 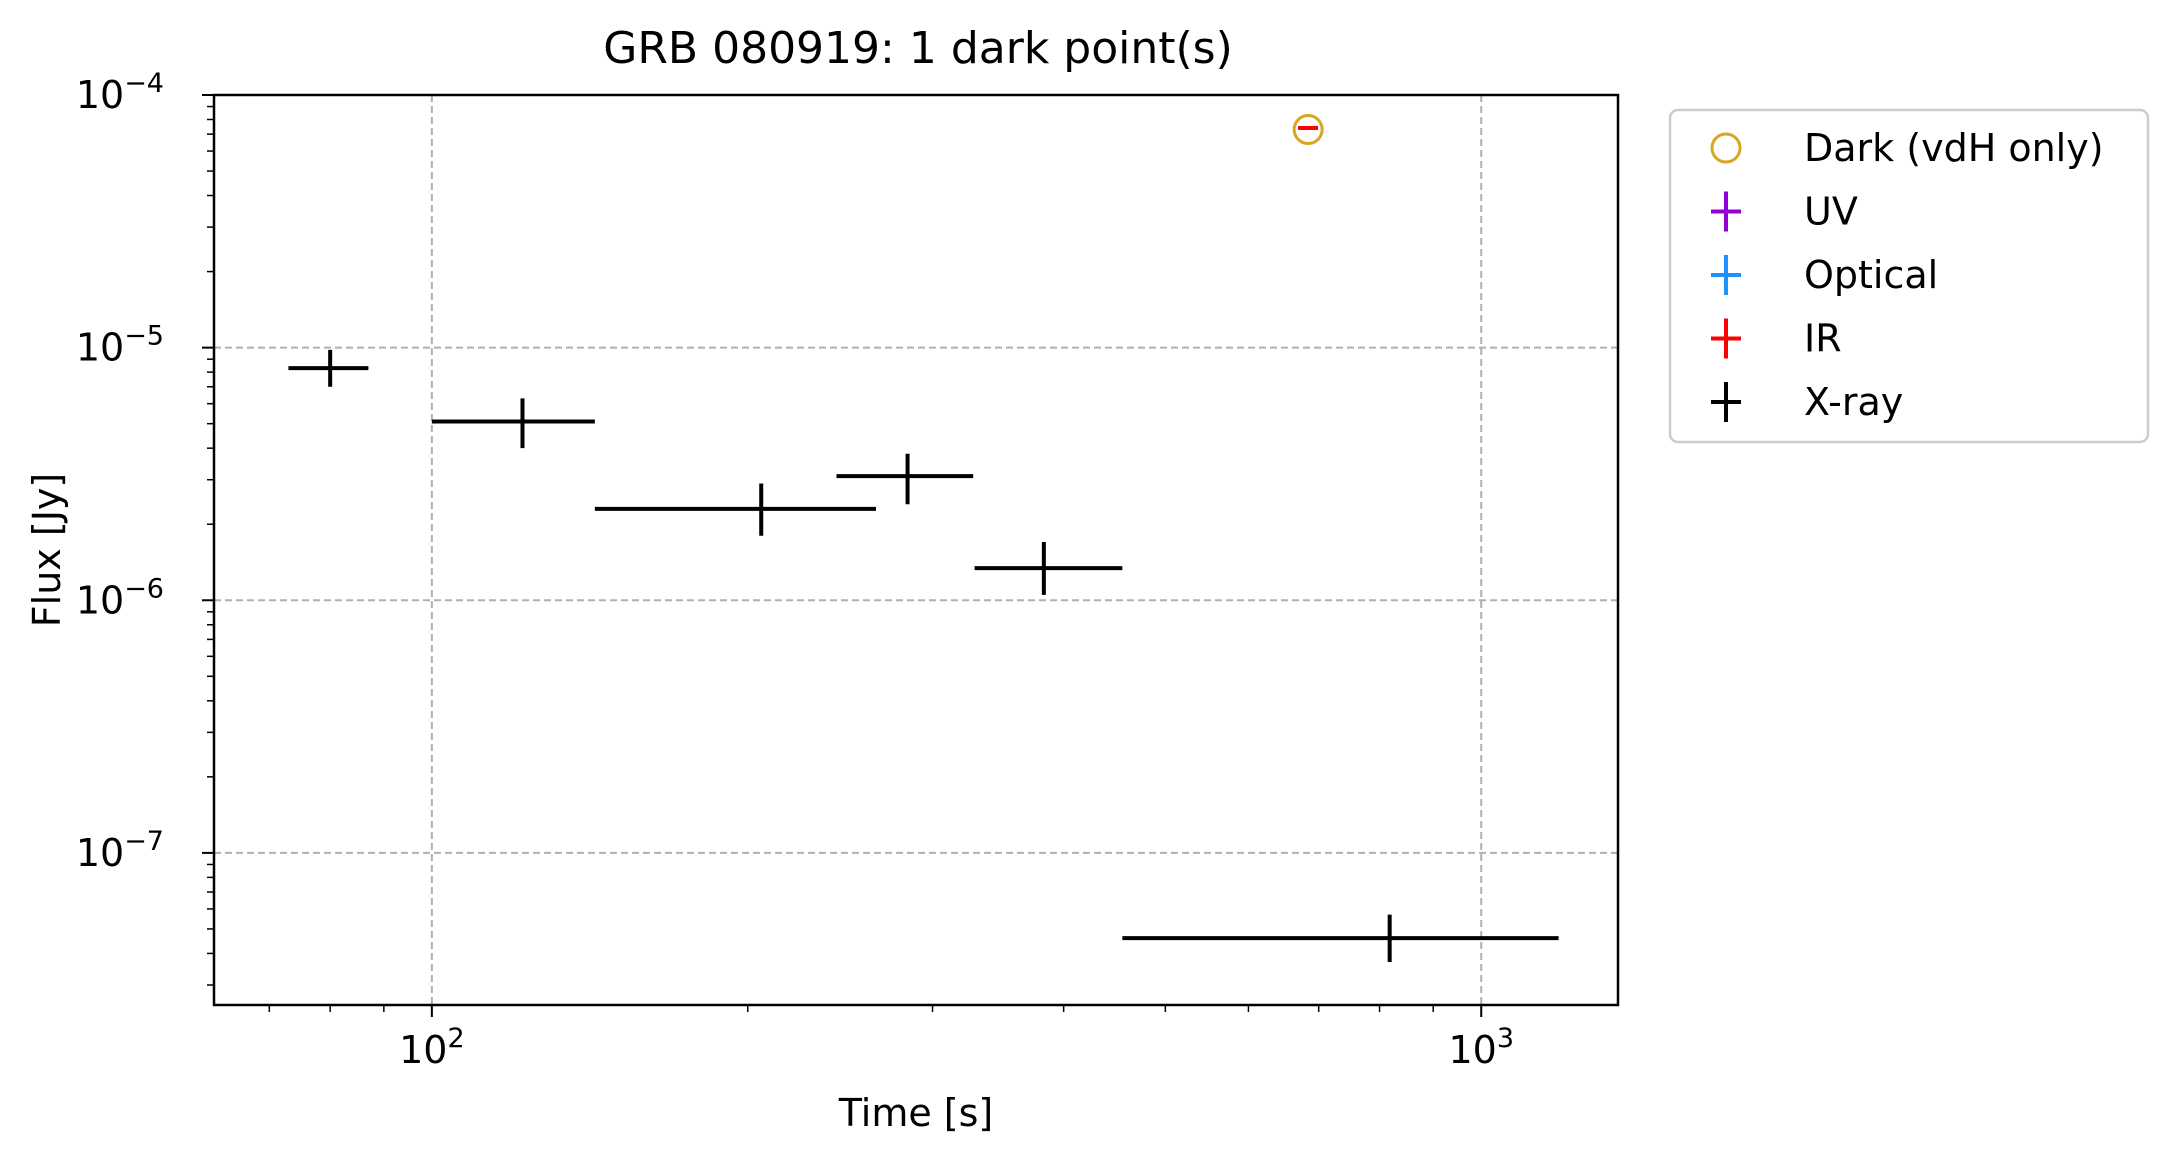 What do you see at coordinates (1726, 211) in the screenshot?
I see `legend-marker-uv` at bounding box center [1726, 211].